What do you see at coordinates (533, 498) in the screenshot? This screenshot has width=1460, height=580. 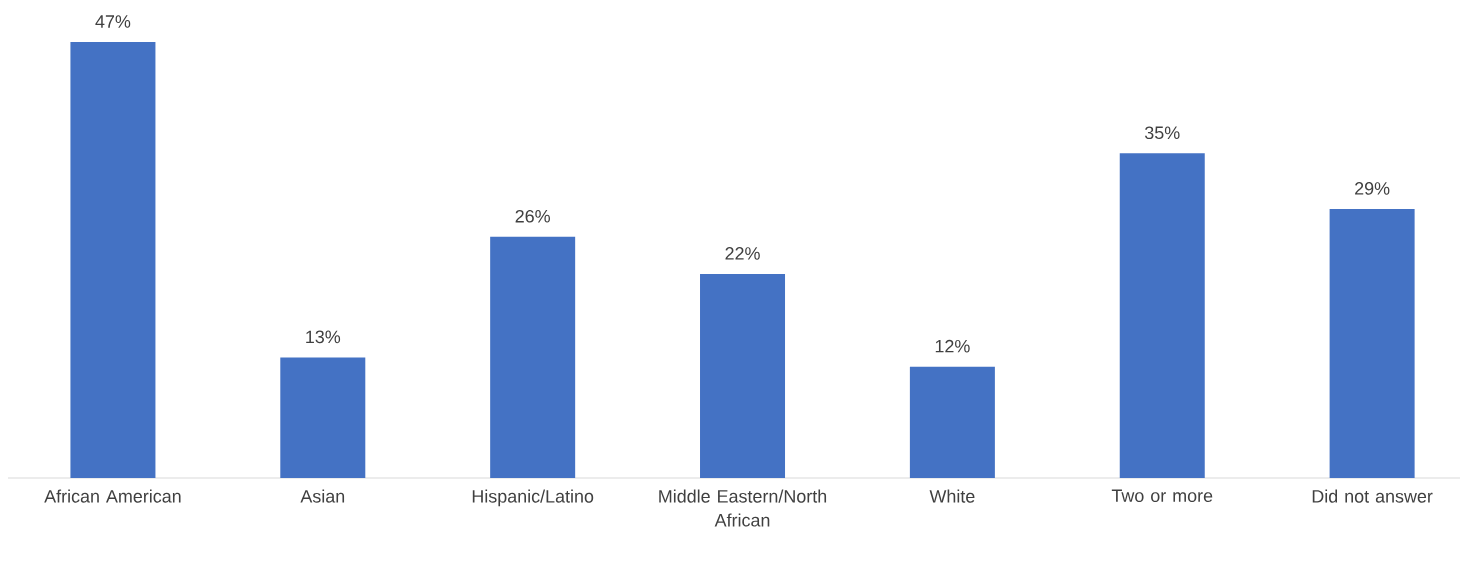 I see `x-tick-label: Hispanic/Latino` at bounding box center [533, 498].